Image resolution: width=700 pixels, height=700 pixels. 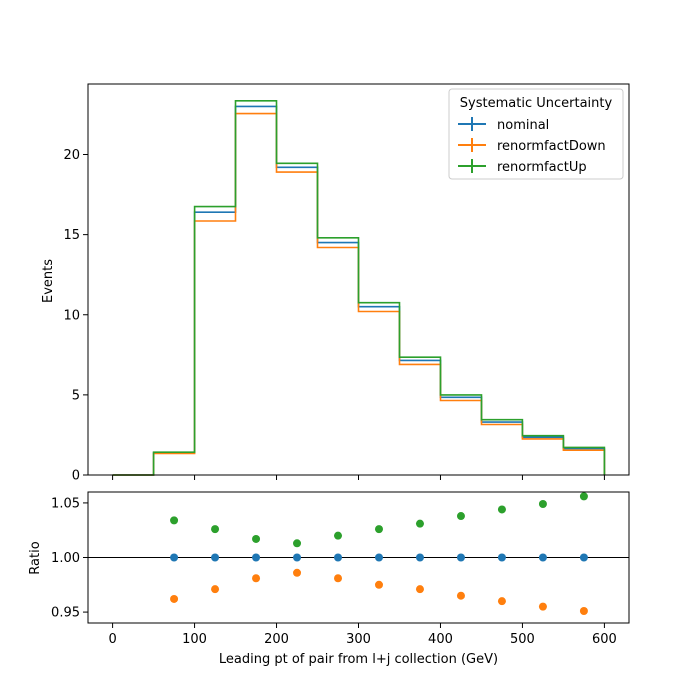 I want to click on legend-box, so click(x=536, y=134).